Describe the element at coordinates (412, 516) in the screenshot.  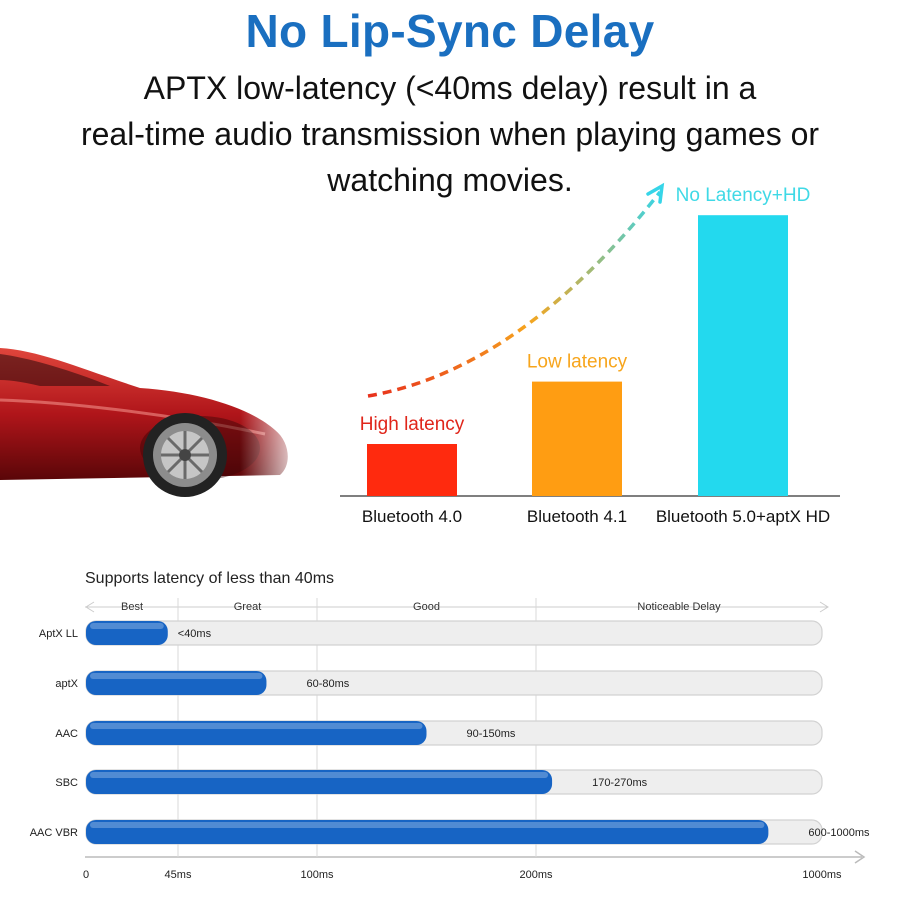
I see `category-label: Bluetooth 4.0` at that location.